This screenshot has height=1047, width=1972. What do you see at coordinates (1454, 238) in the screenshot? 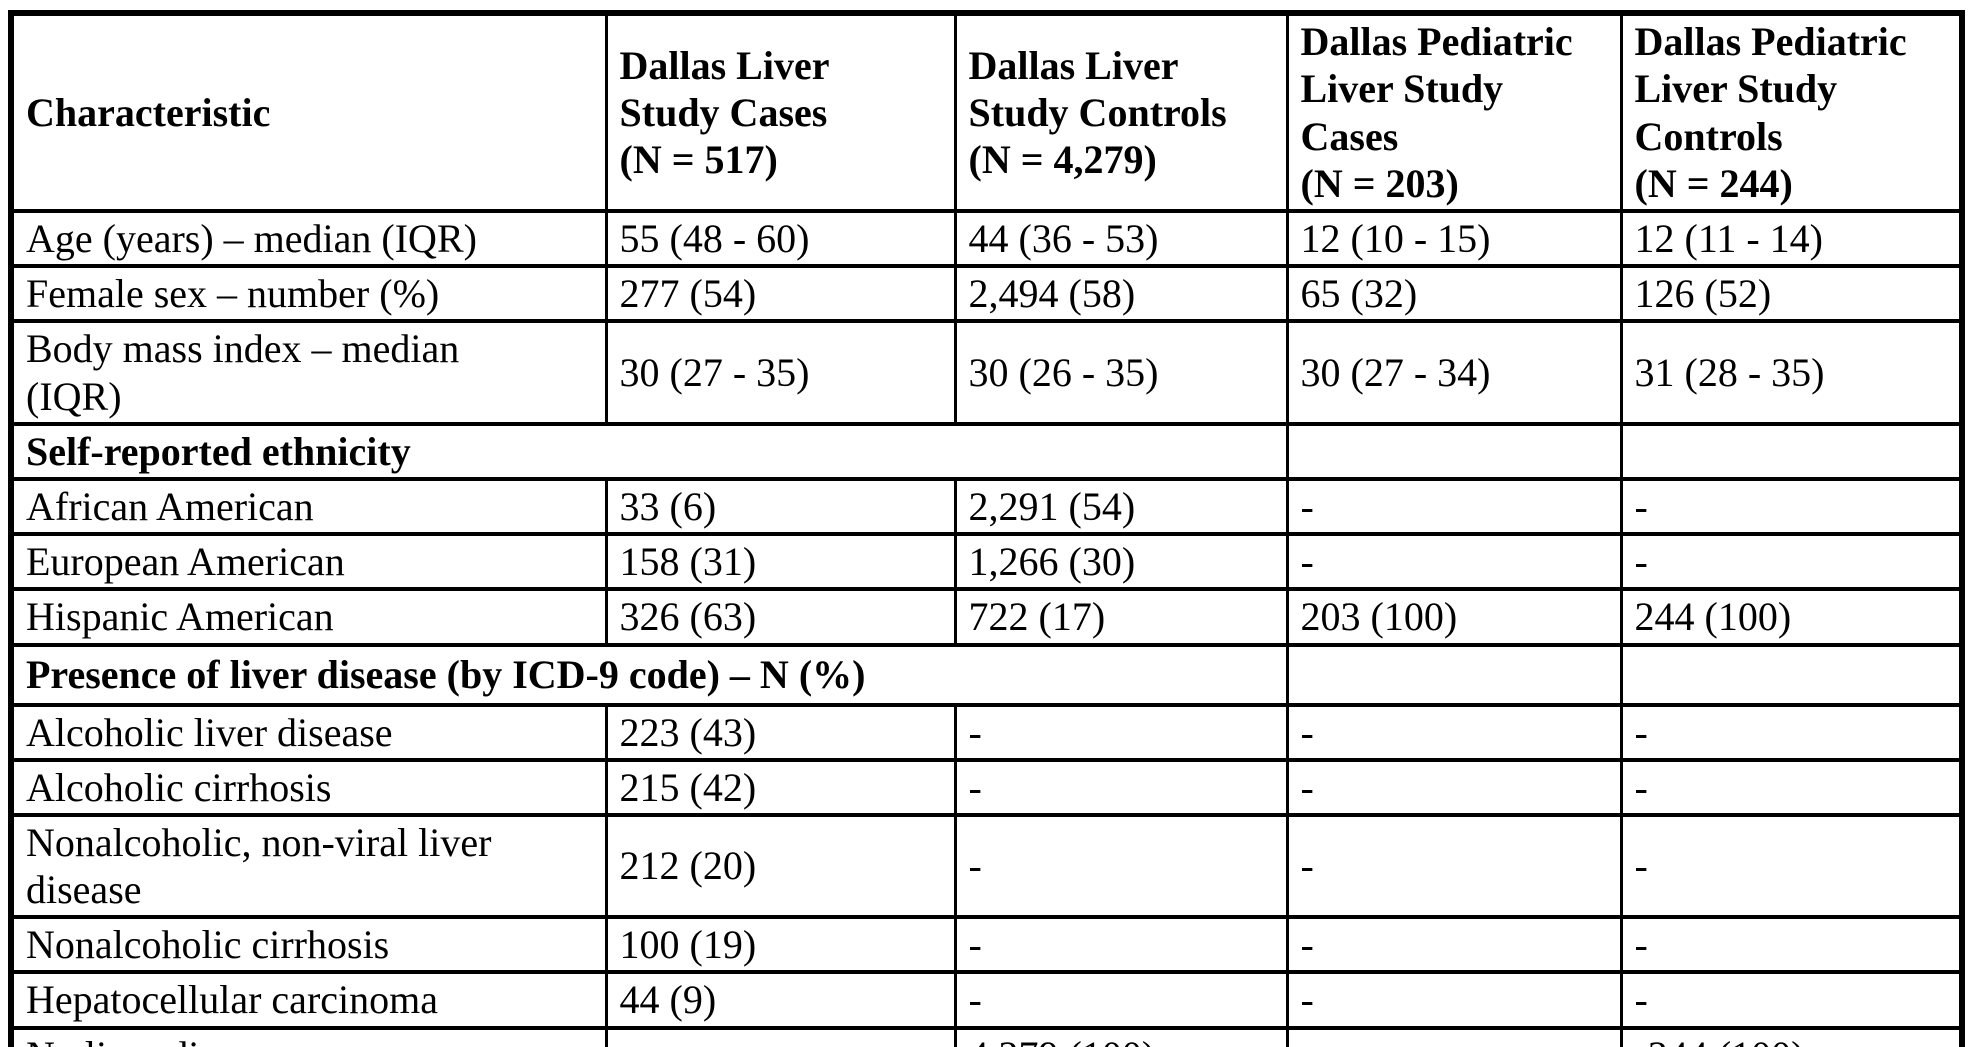
I see `value-cell: 12 (10 - 15)` at bounding box center [1454, 238].